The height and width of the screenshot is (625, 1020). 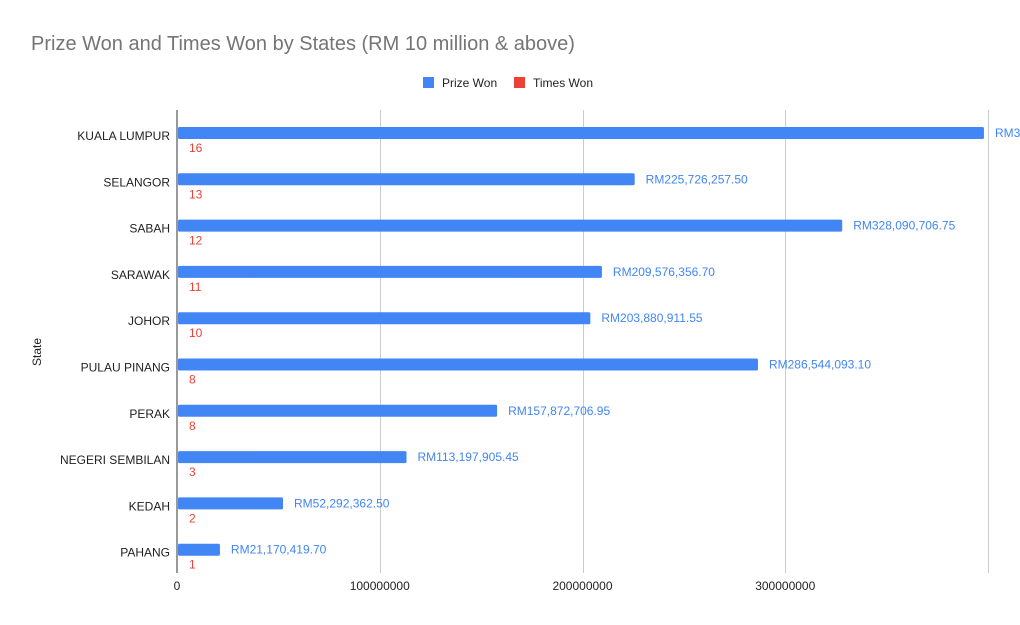 I want to click on data-label-times-won: 13, so click(x=196, y=194).